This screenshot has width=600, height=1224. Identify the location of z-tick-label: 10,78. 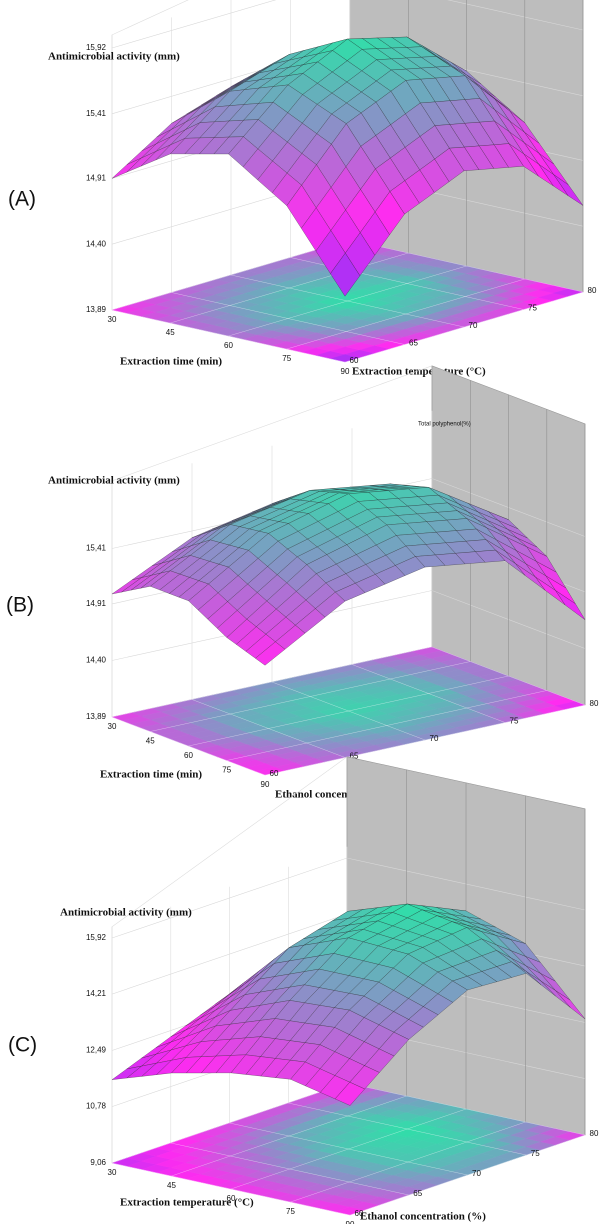
(96, 1106).